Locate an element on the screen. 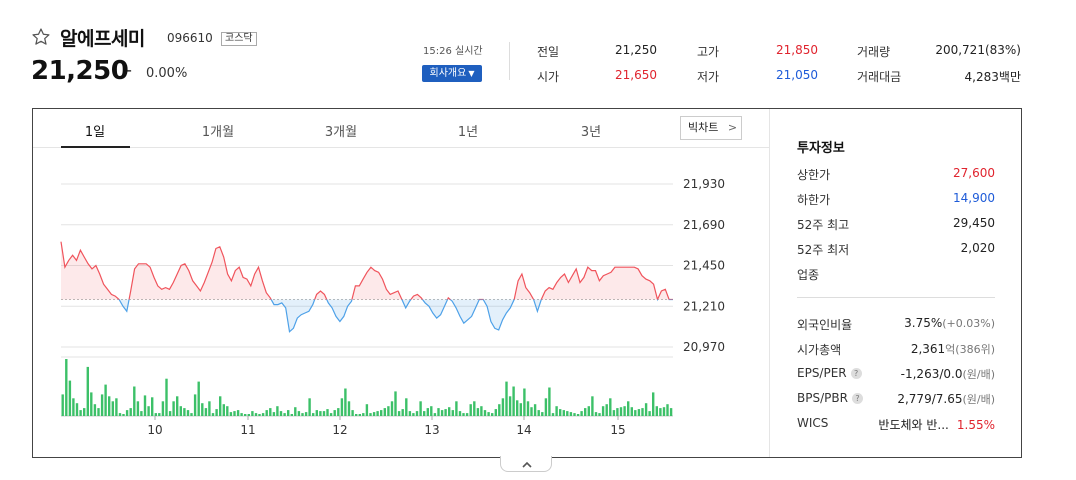 This screenshot has height=480, width=1076. expand-toggle is located at coordinates (526, 464).